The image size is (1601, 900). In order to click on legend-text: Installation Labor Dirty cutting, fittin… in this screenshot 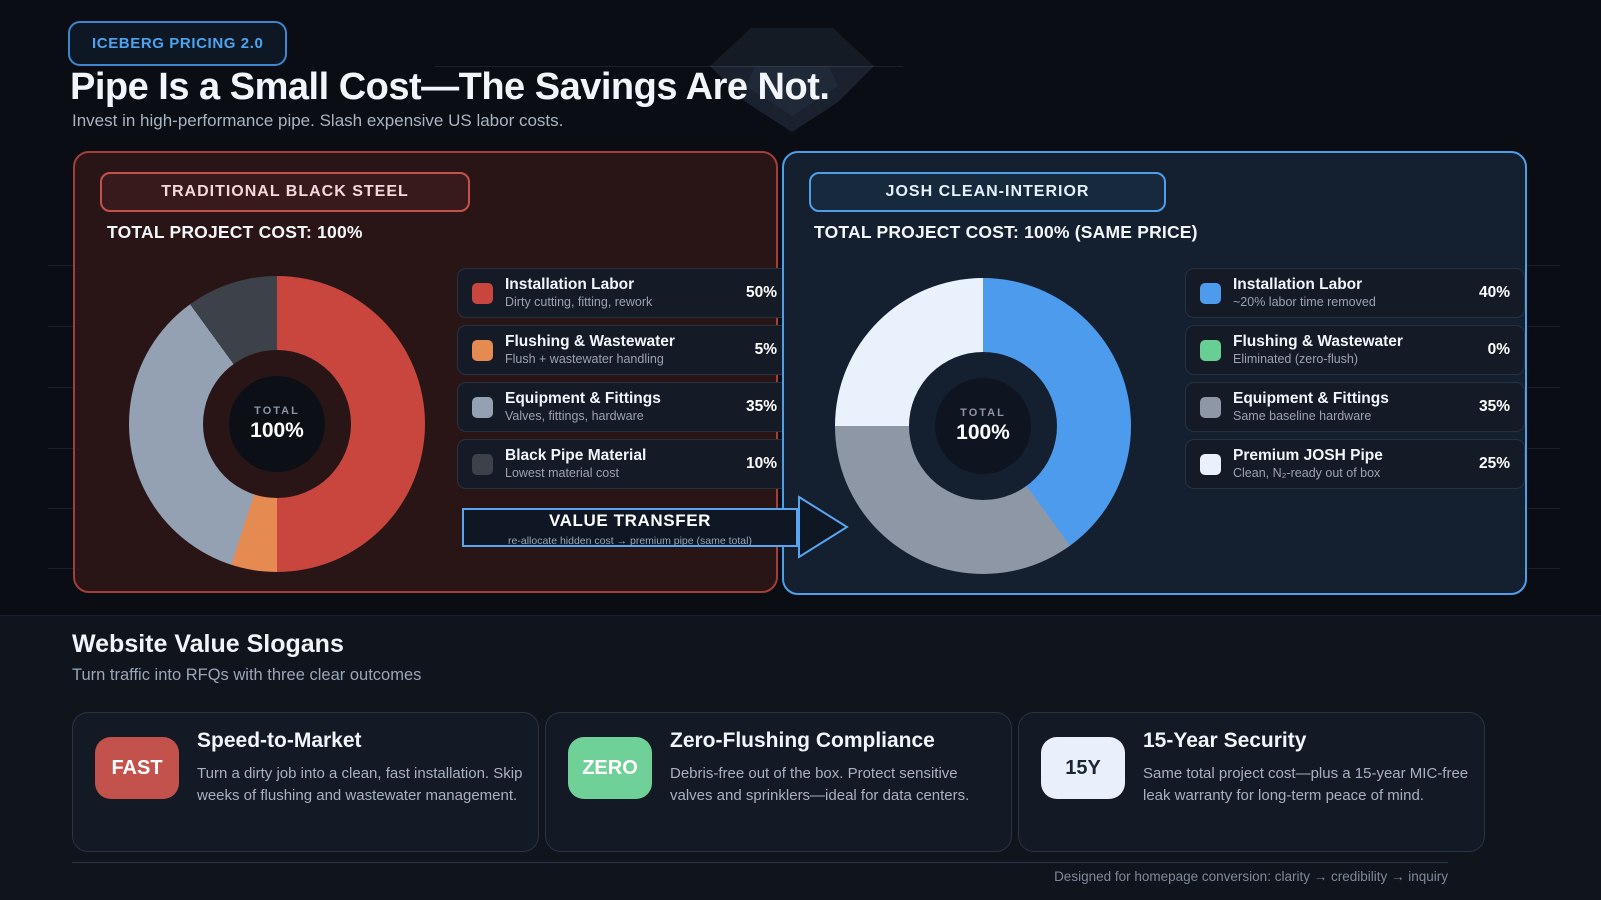, I will do `click(619, 292)`.